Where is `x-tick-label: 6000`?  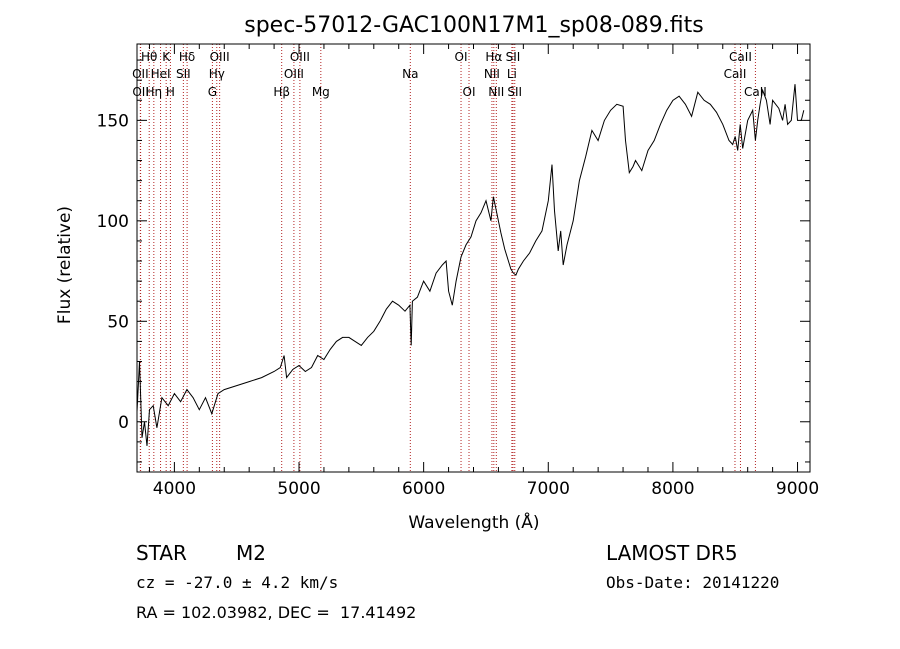 x-tick-label: 6000 is located at coordinates (423, 489).